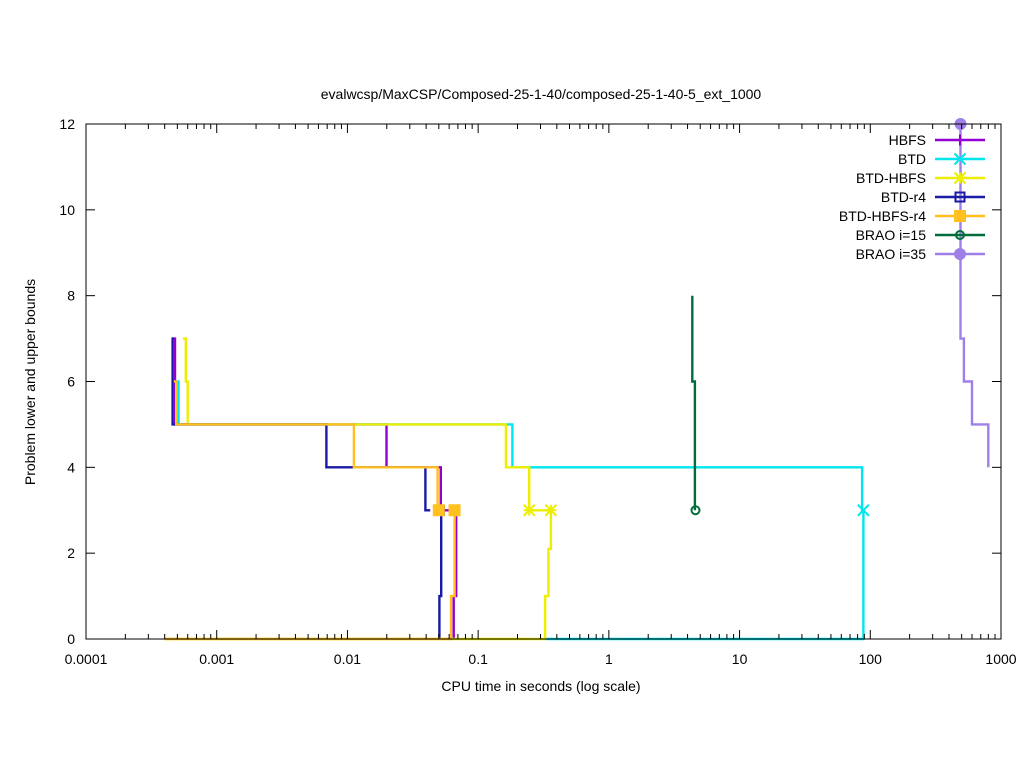 This screenshot has height=768, width=1024. I want to click on y-tick-label: 0, so click(71, 639).